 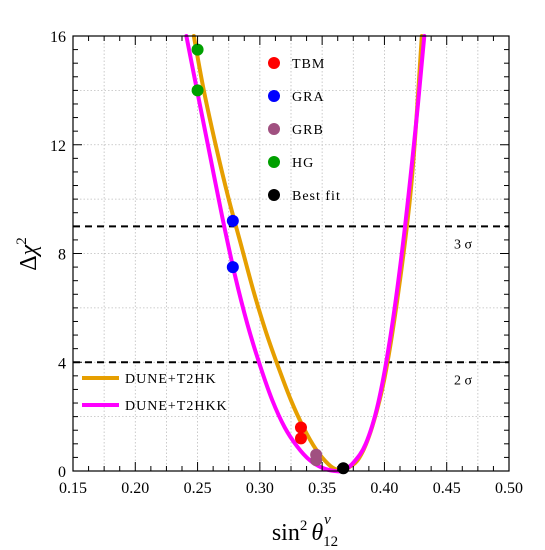 I want to click on x-title-sup: 2, so click(x=304, y=526).